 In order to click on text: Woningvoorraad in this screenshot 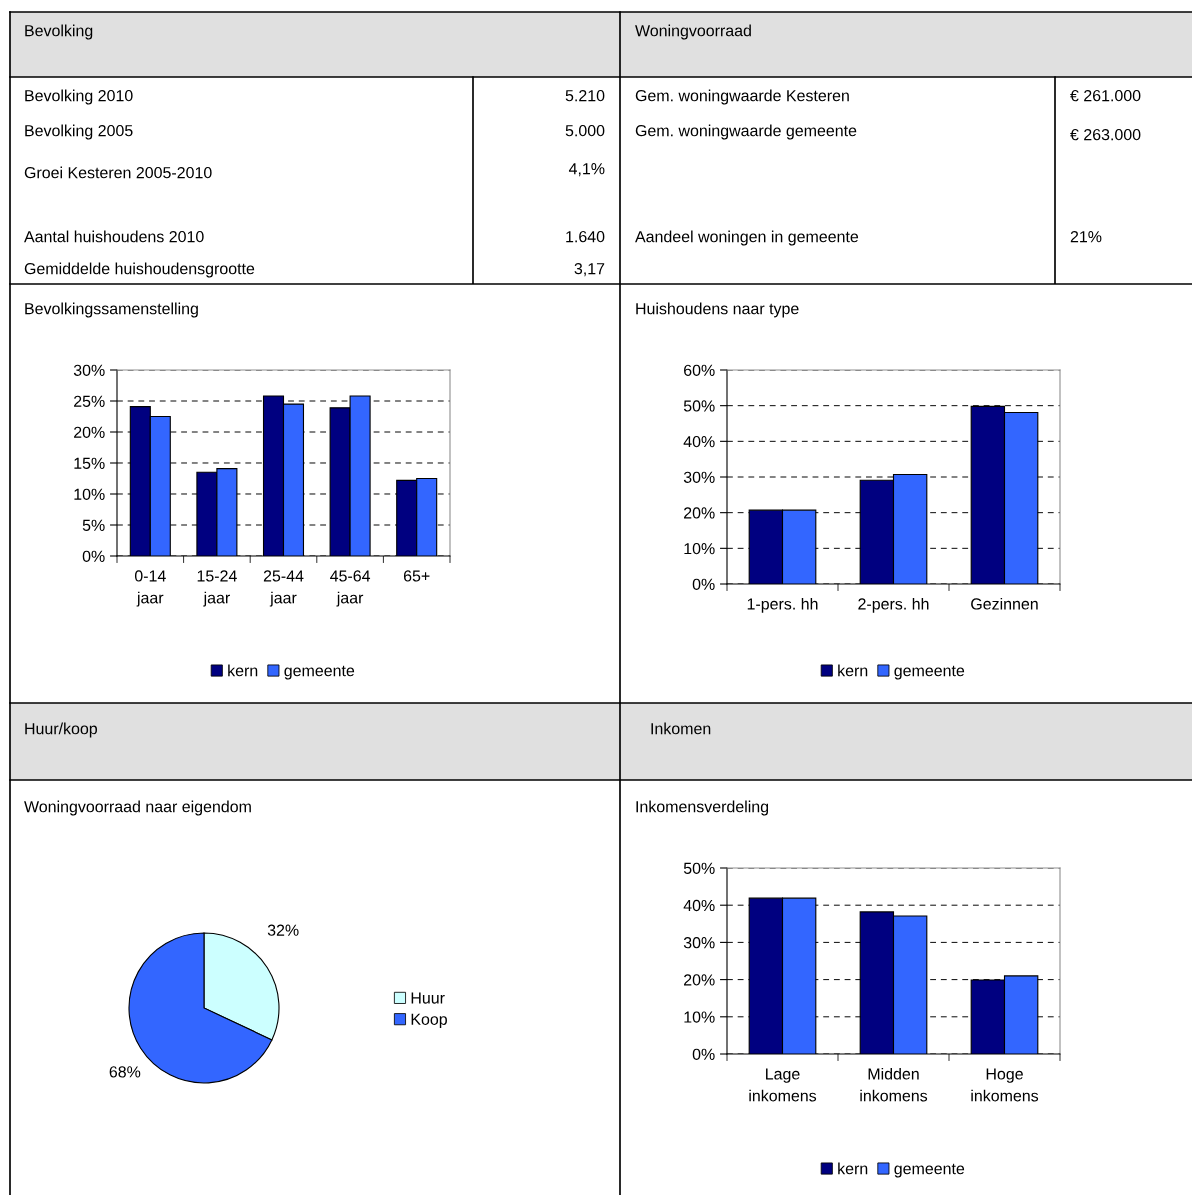, I will do `click(693, 32)`.